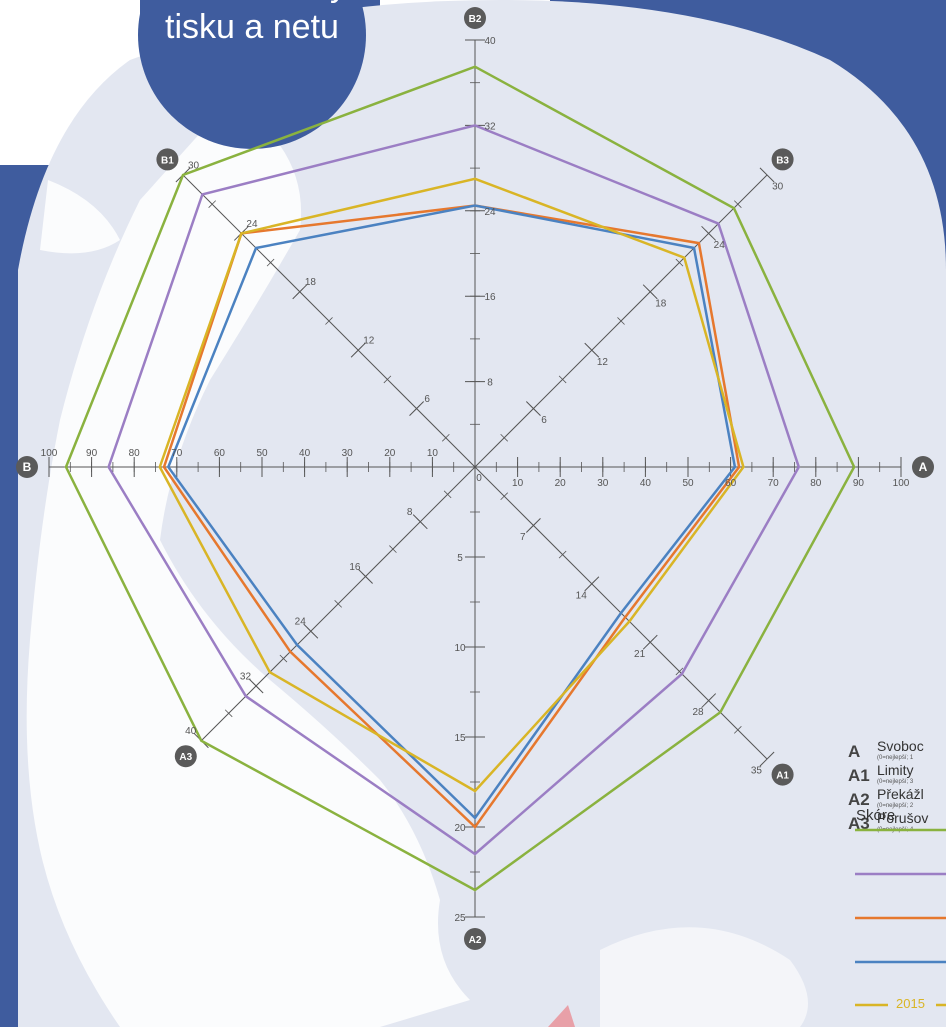 This screenshot has height=1032, width=946. I want to click on tick-label-A: 80, so click(816, 483).